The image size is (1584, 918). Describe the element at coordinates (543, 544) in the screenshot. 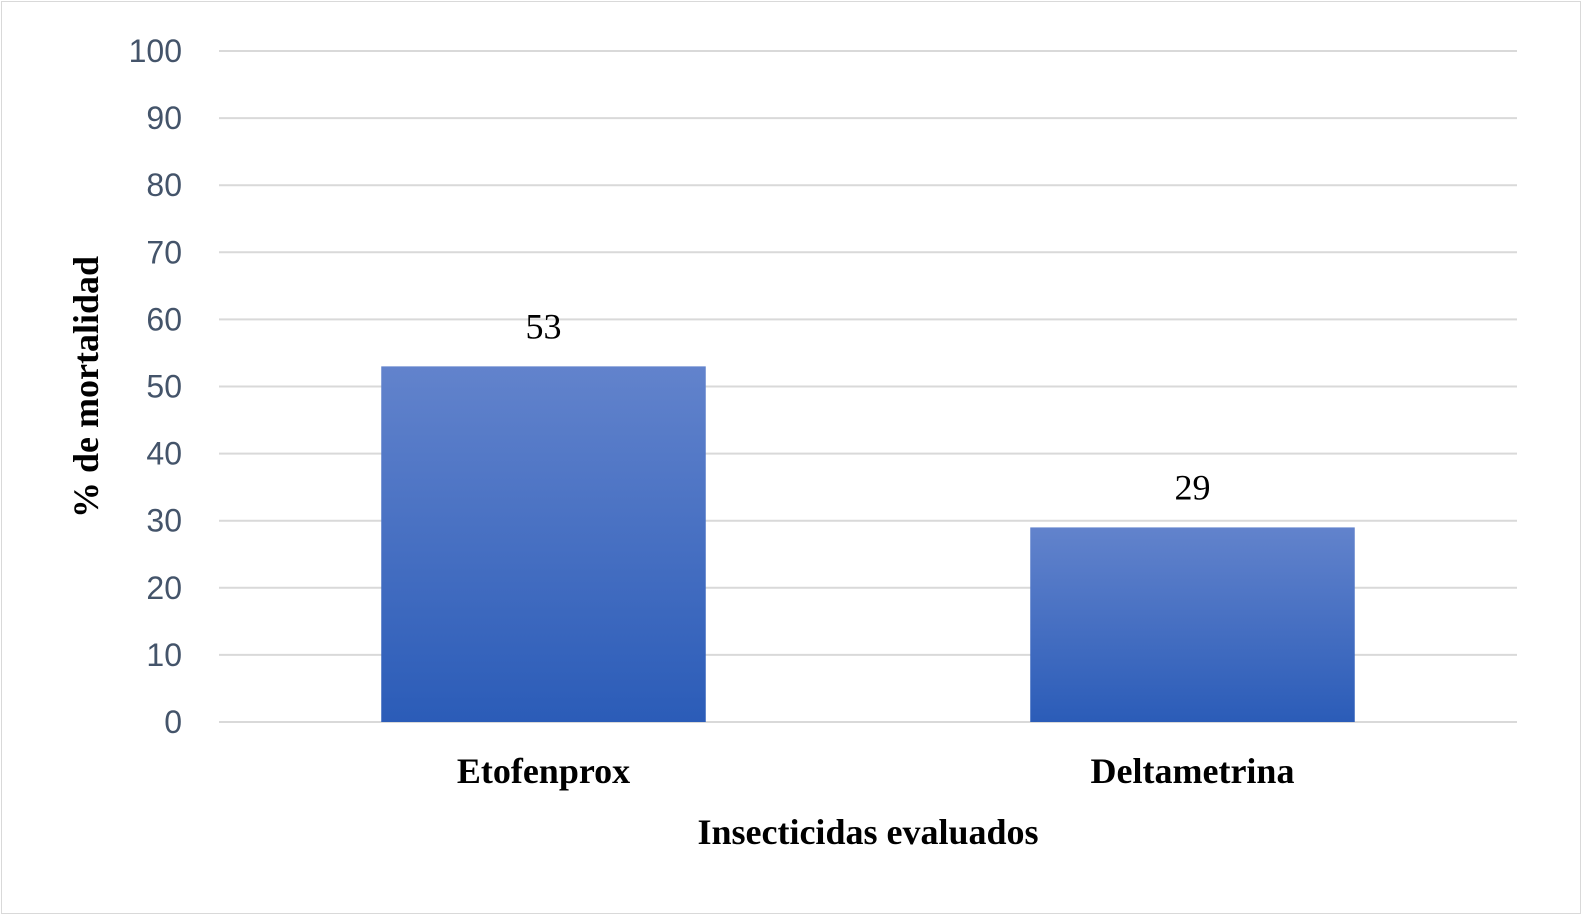

I see `bar-etofenprox` at that location.